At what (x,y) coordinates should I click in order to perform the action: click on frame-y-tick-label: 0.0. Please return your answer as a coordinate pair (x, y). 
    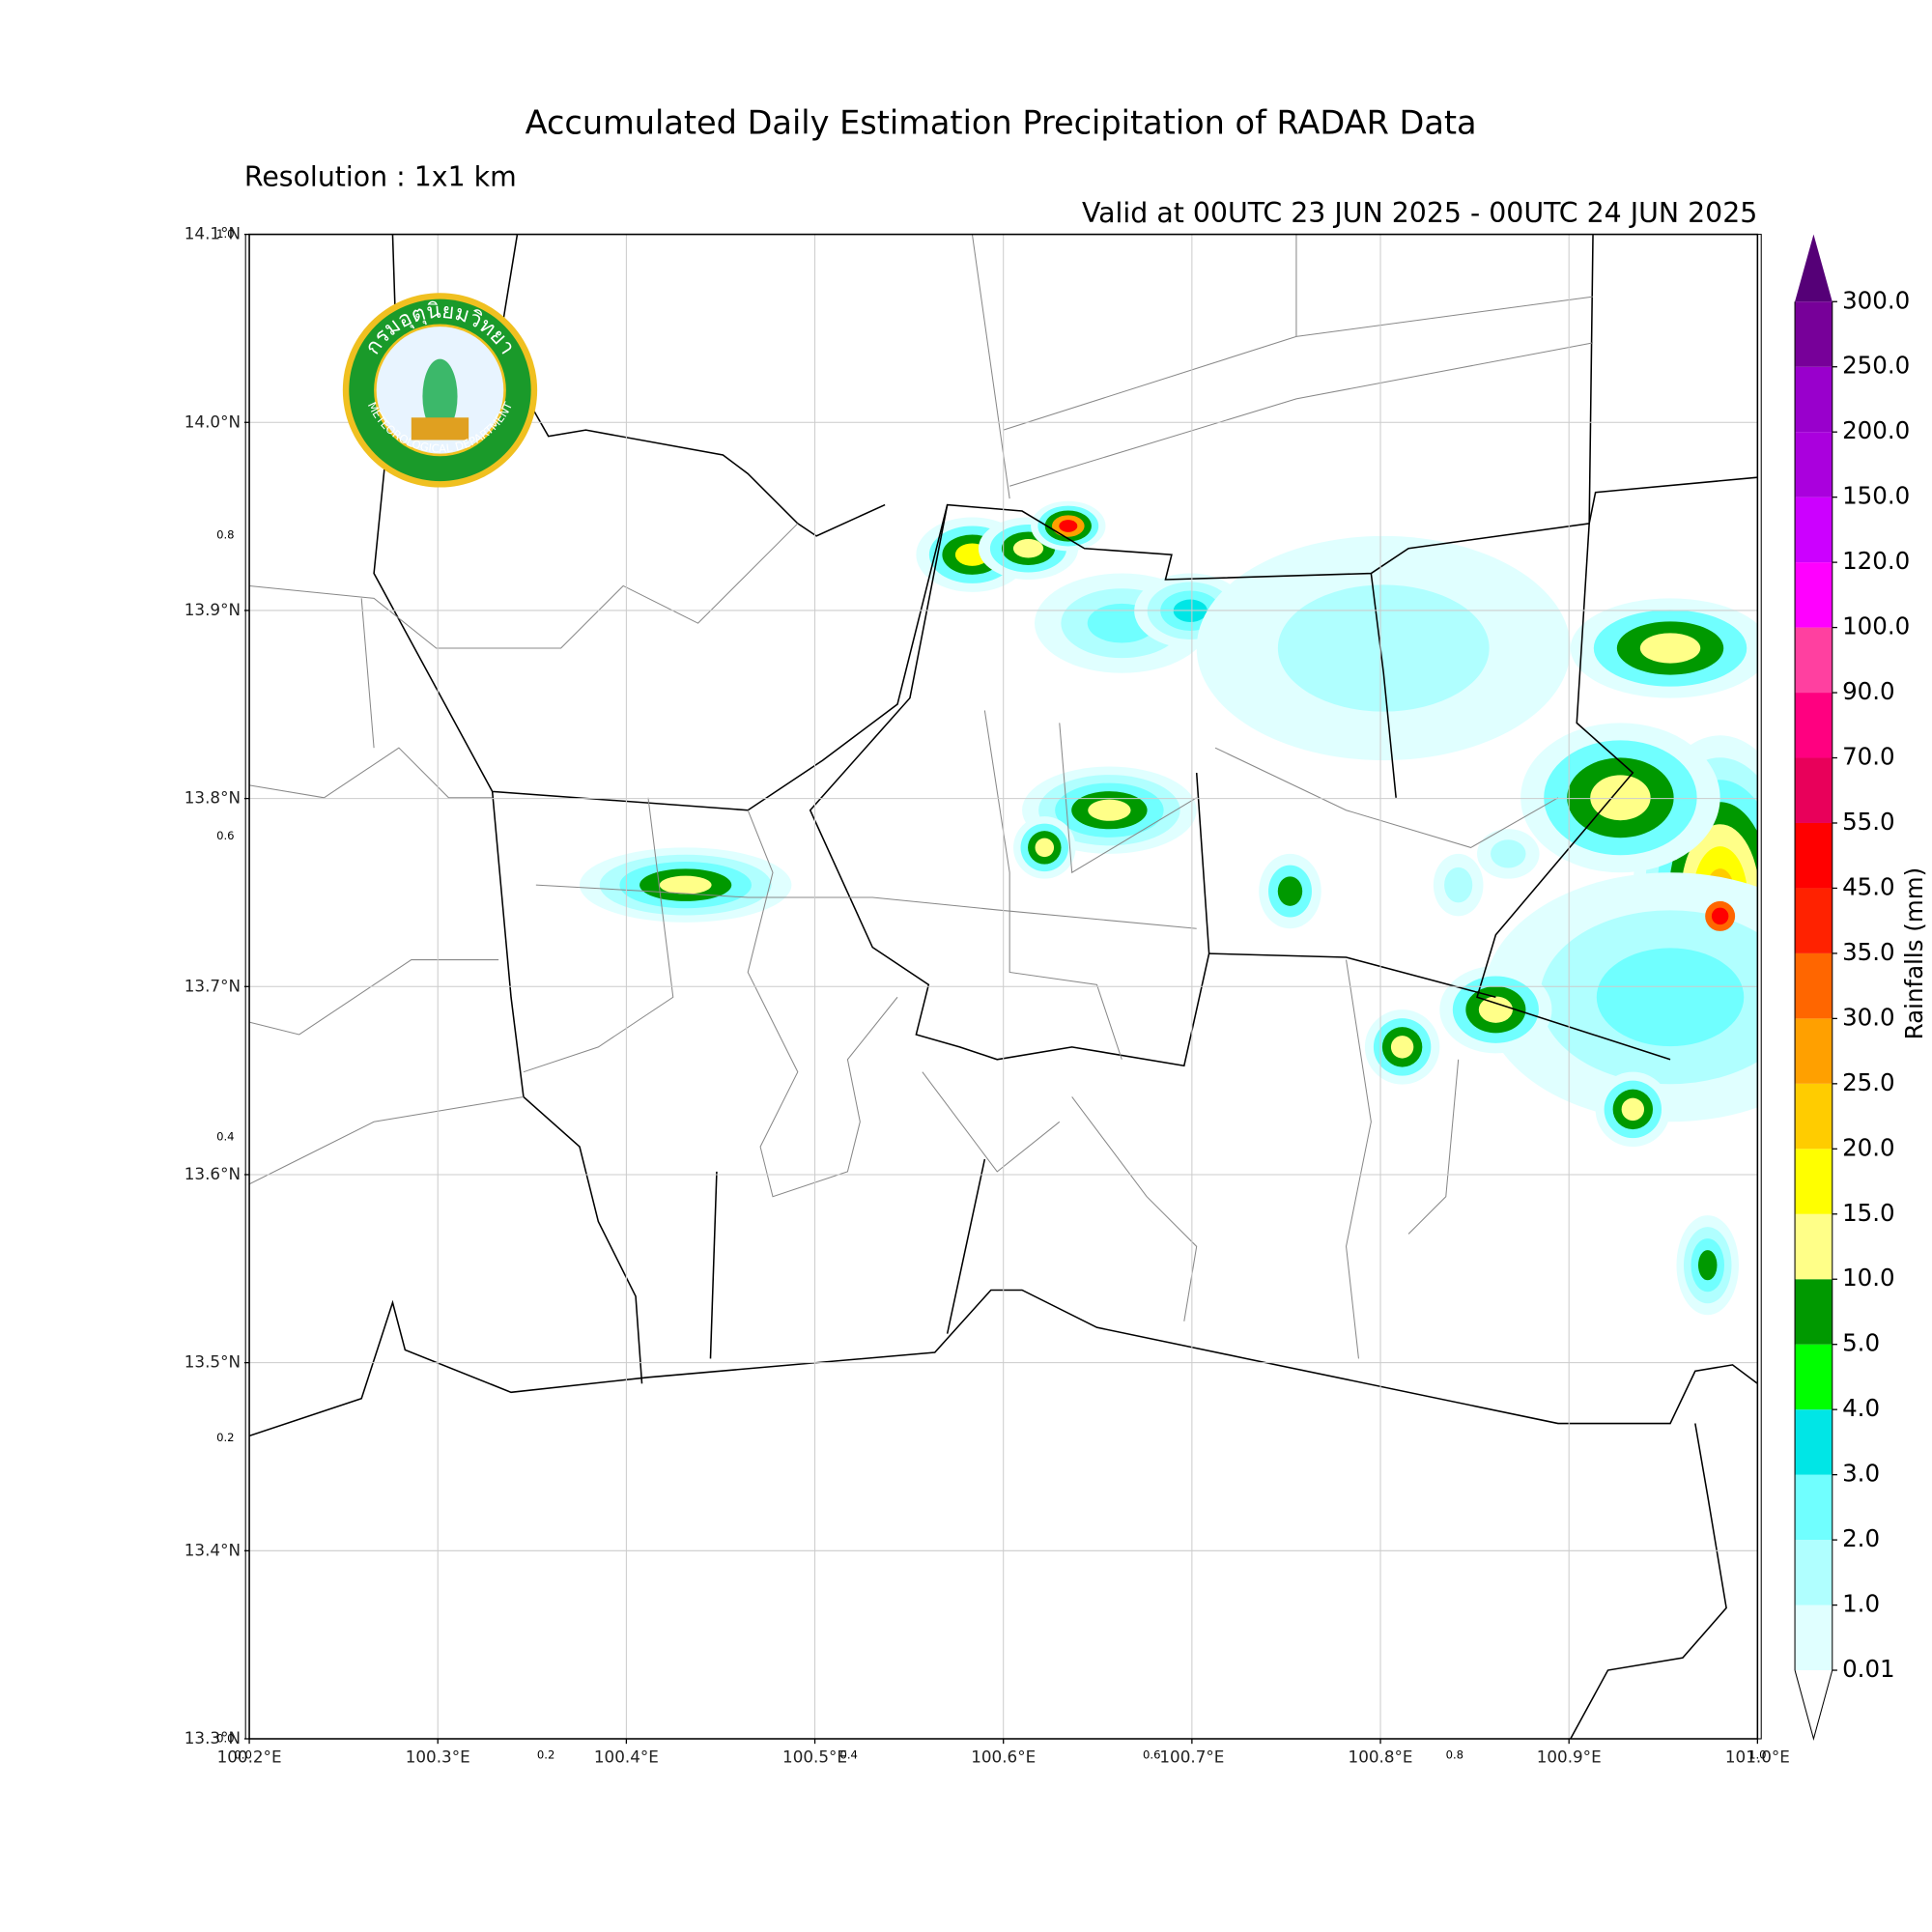
    Looking at the image, I should click on (225, 1739).